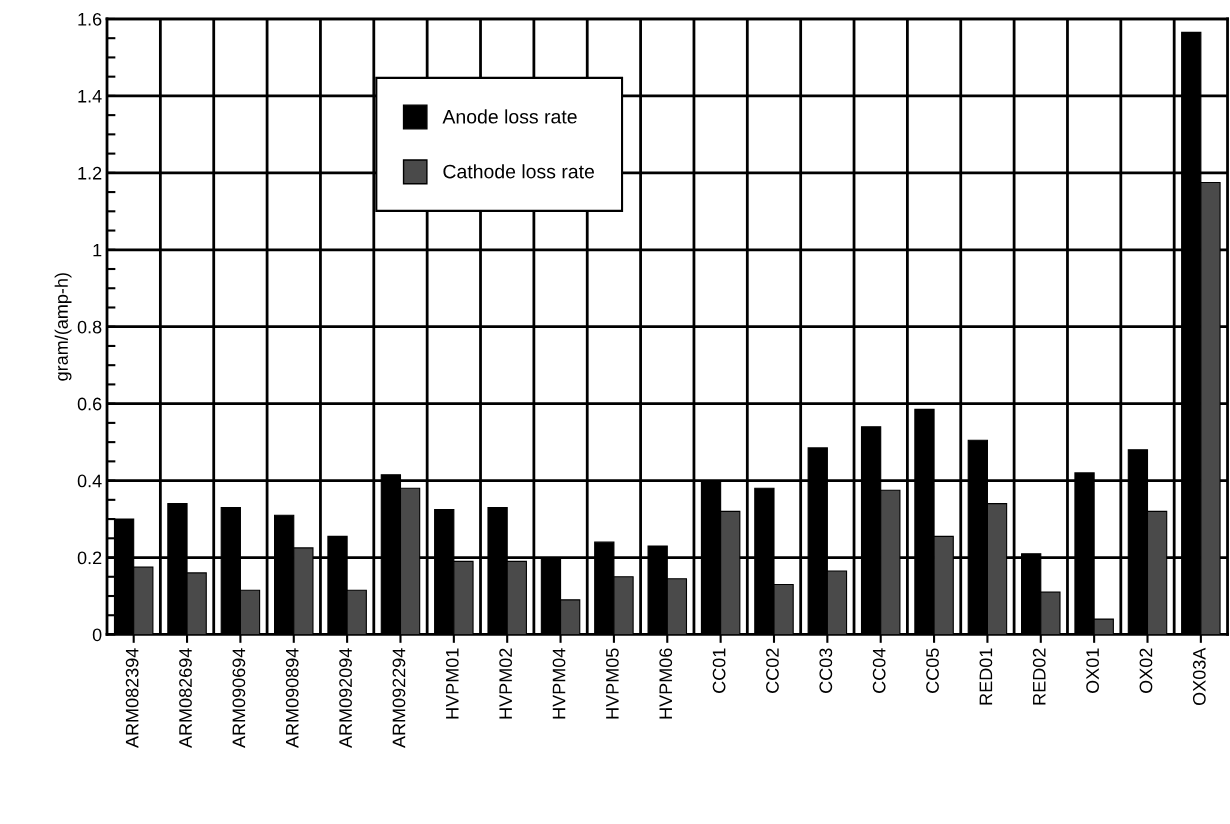 This screenshot has height=824, width=1230. Describe the element at coordinates (1199, 676) in the screenshot. I see `x-tick-label: OX03A` at that location.